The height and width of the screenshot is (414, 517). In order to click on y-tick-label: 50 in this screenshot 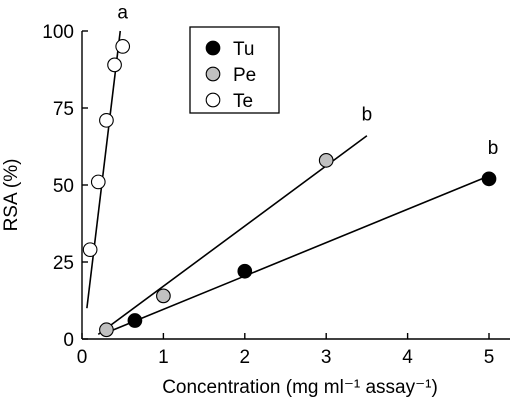, I will do `click(63, 186)`.